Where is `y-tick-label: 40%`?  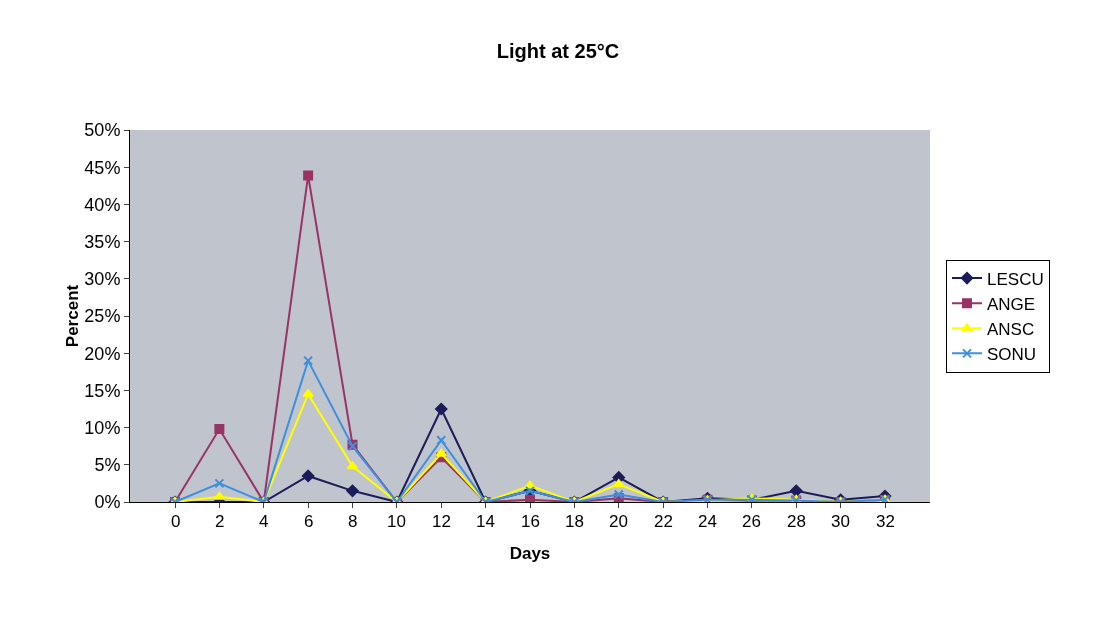 y-tick-label: 40% is located at coordinates (102, 204).